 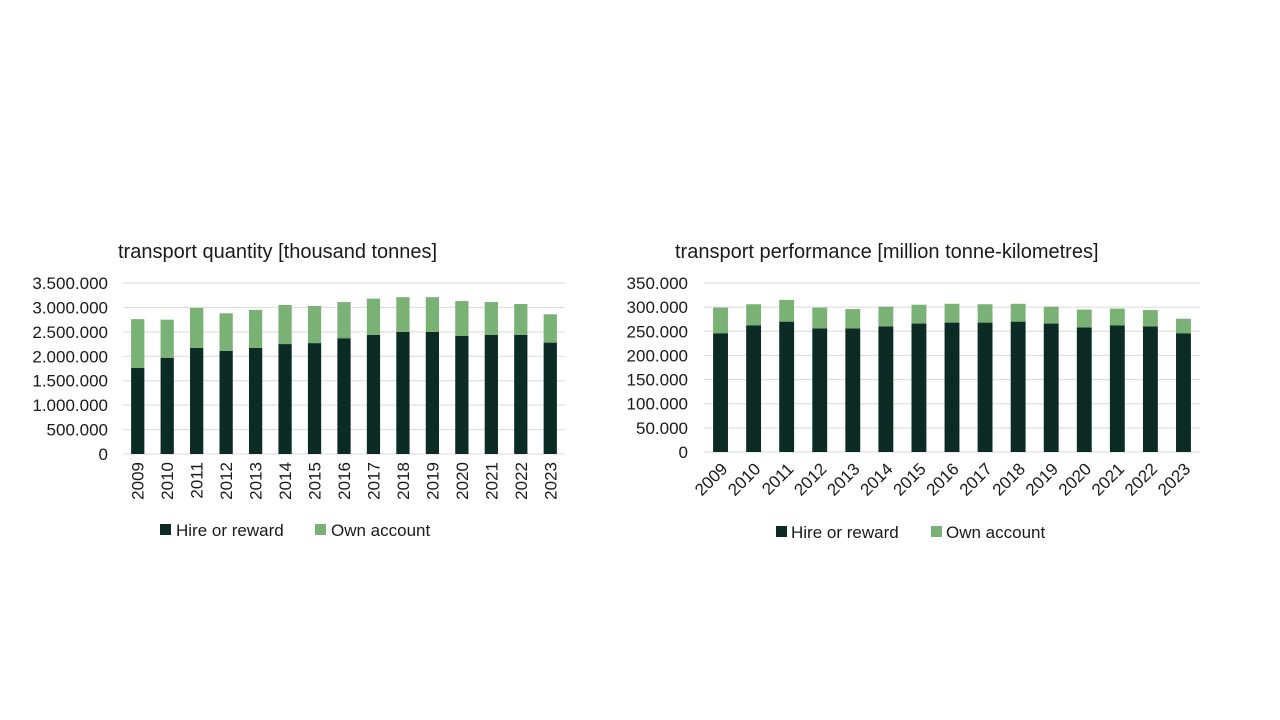 What do you see at coordinates (683, 452) in the screenshot?
I see `y-tick-label: 0` at bounding box center [683, 452].